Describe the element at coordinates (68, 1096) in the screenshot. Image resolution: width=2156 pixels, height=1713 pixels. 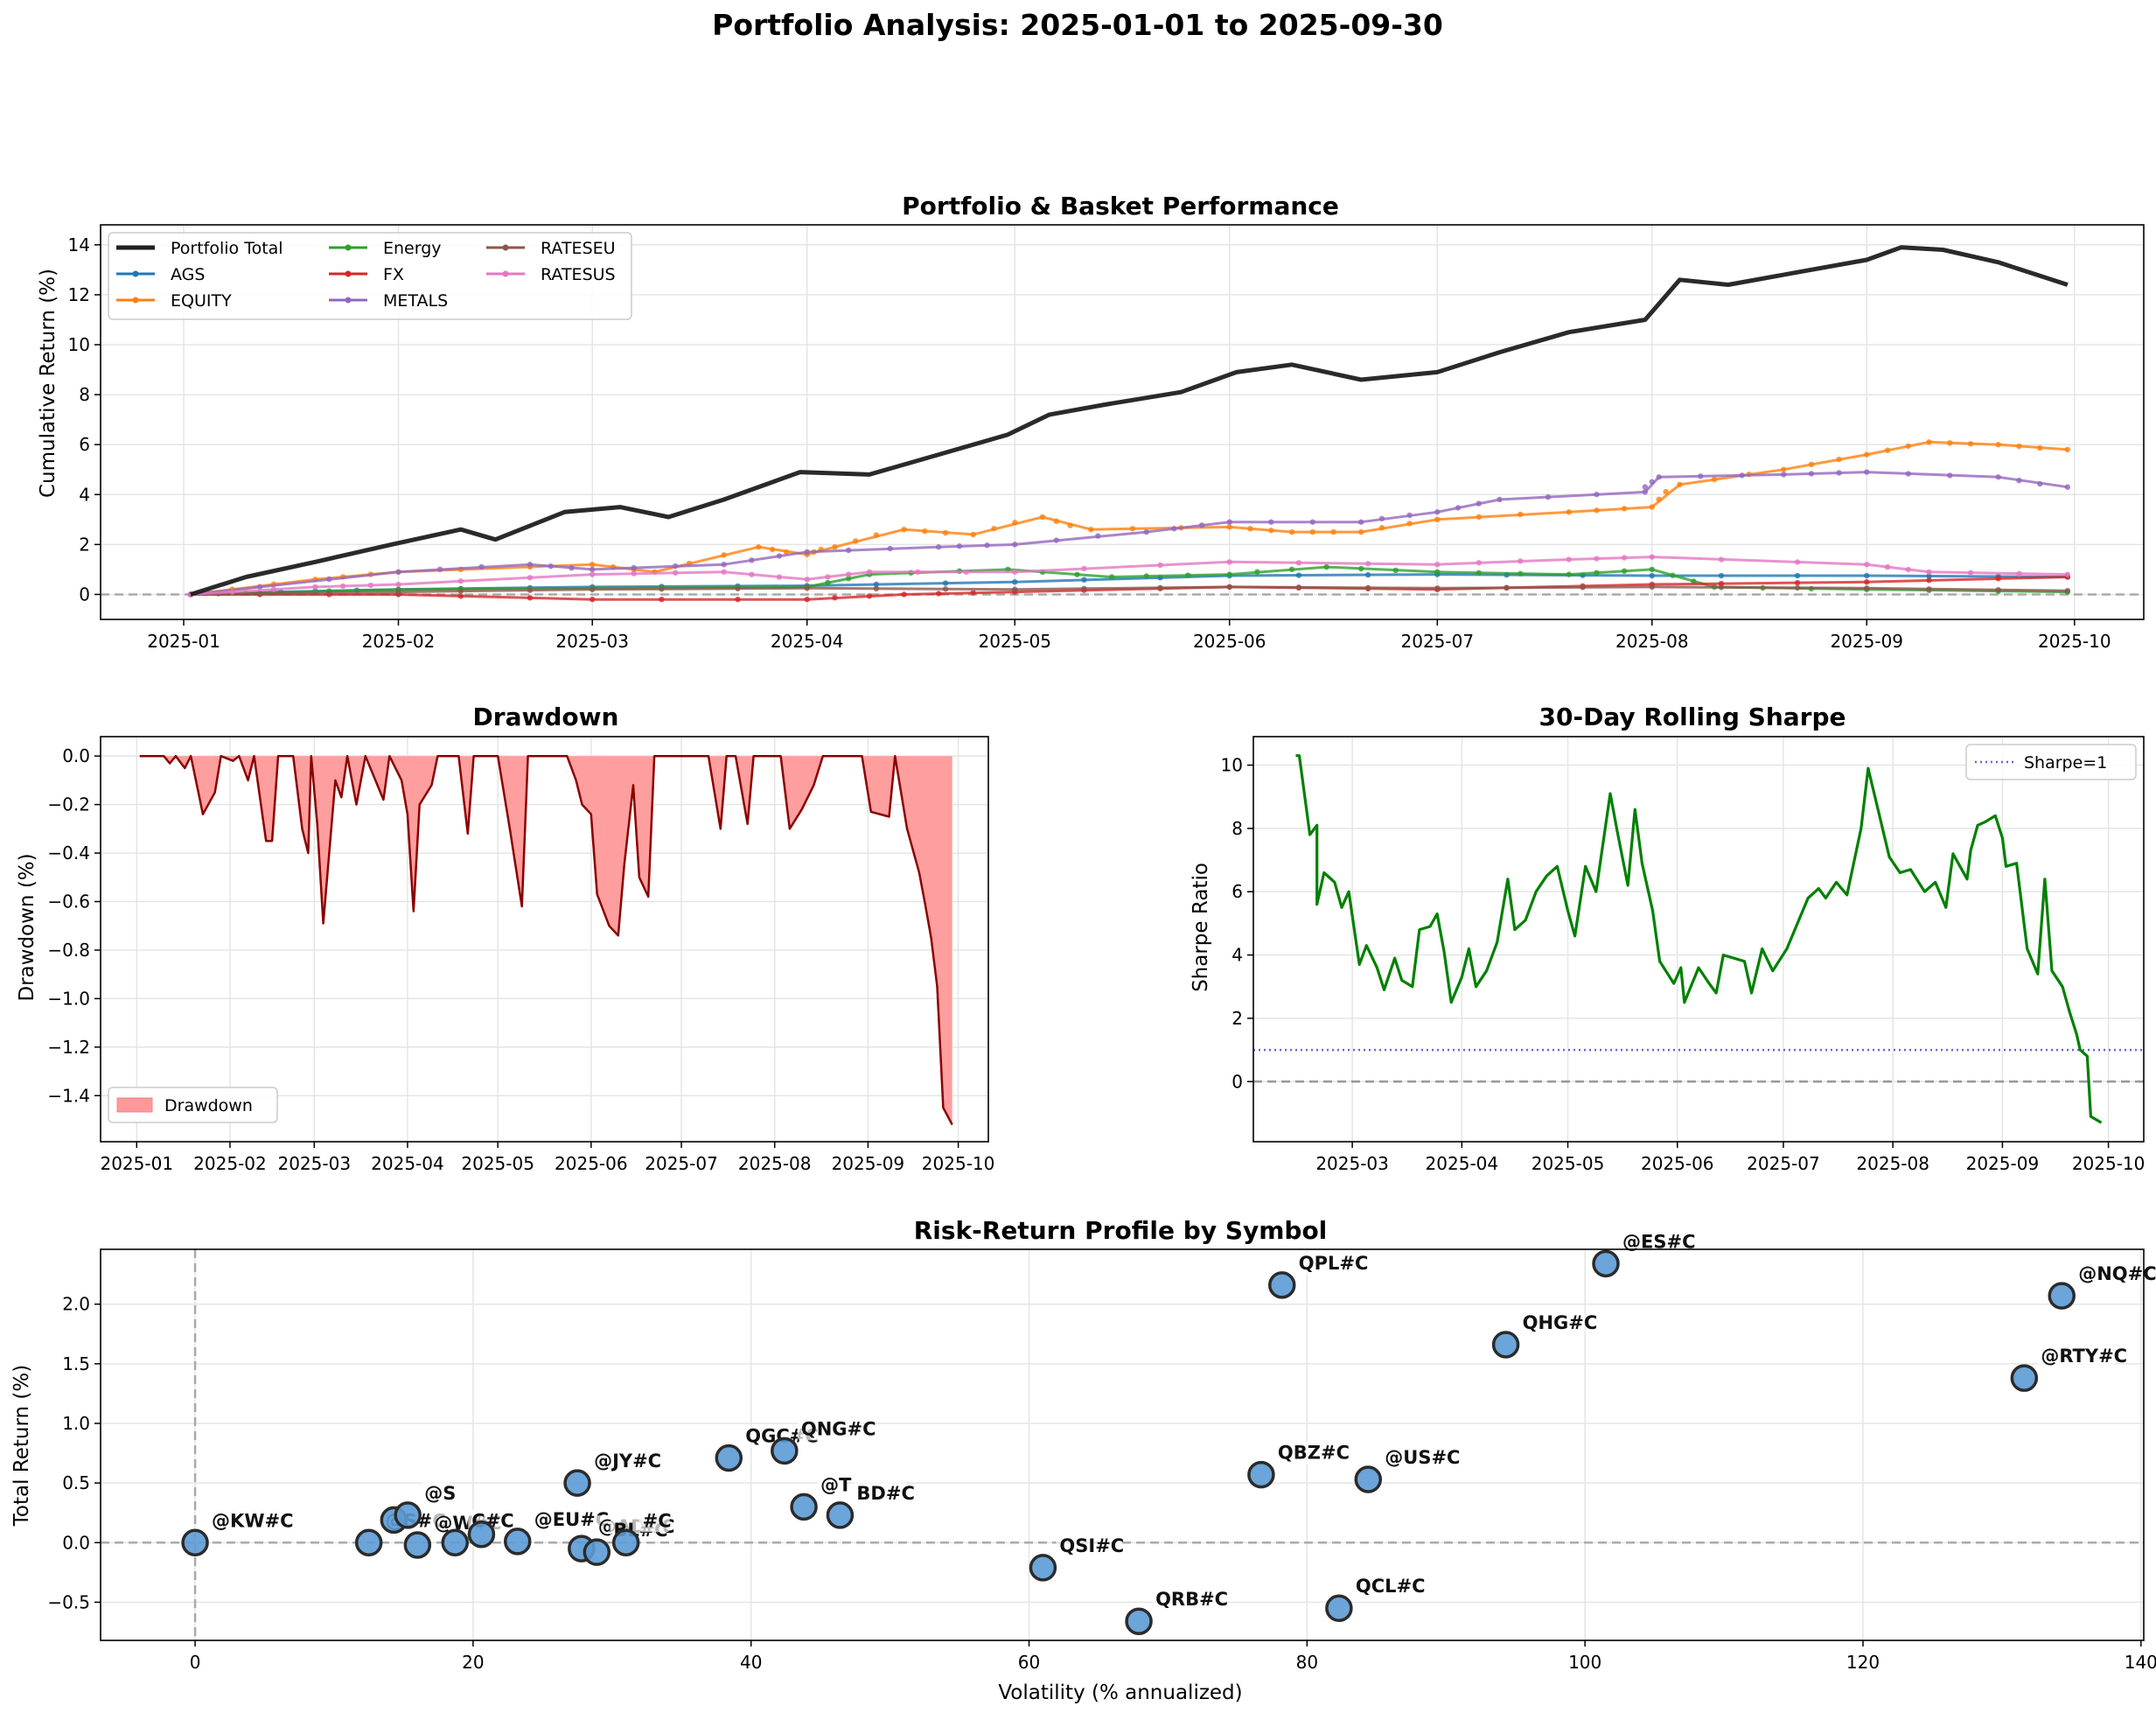
I see `y-tick-label: −1.4` at that location.